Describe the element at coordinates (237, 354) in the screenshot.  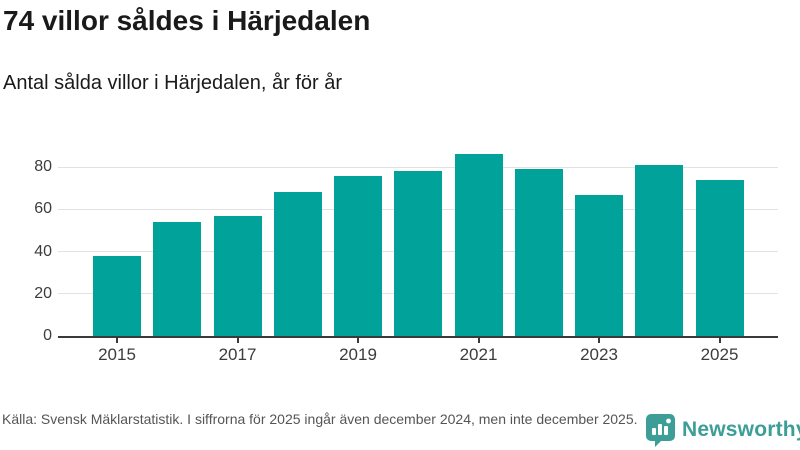
I see `x-axis-label-2017: 2017` at that location.